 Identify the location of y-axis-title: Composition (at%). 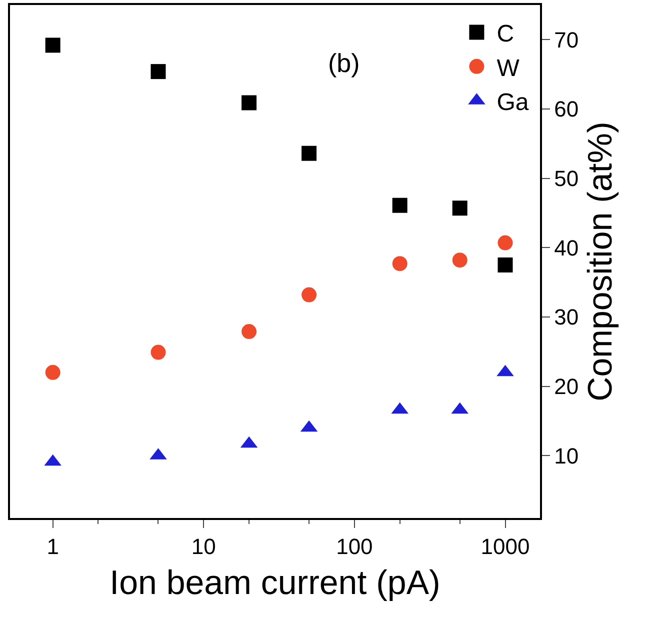
(600, 262).